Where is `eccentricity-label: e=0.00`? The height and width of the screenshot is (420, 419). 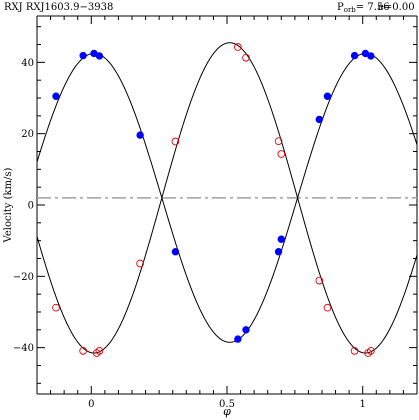
eccentricity-label: e=0.00 is located at coordinates (396, 7).